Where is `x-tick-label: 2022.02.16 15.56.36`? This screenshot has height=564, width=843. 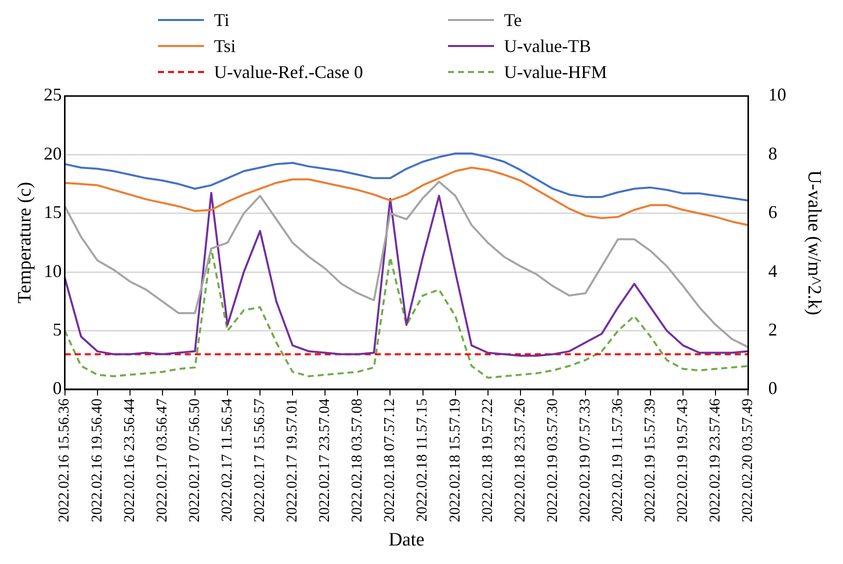 x-tick-label: 2022.02.16 15.56.36 is located at coordinates (64, 460).